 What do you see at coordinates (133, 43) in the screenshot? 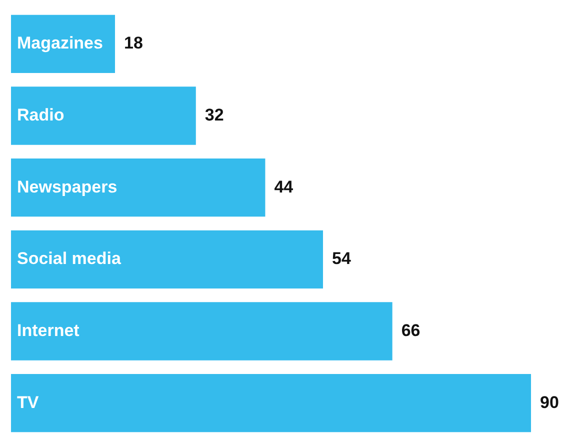
I see `data-label: 18` at bounding box center [133, 43].